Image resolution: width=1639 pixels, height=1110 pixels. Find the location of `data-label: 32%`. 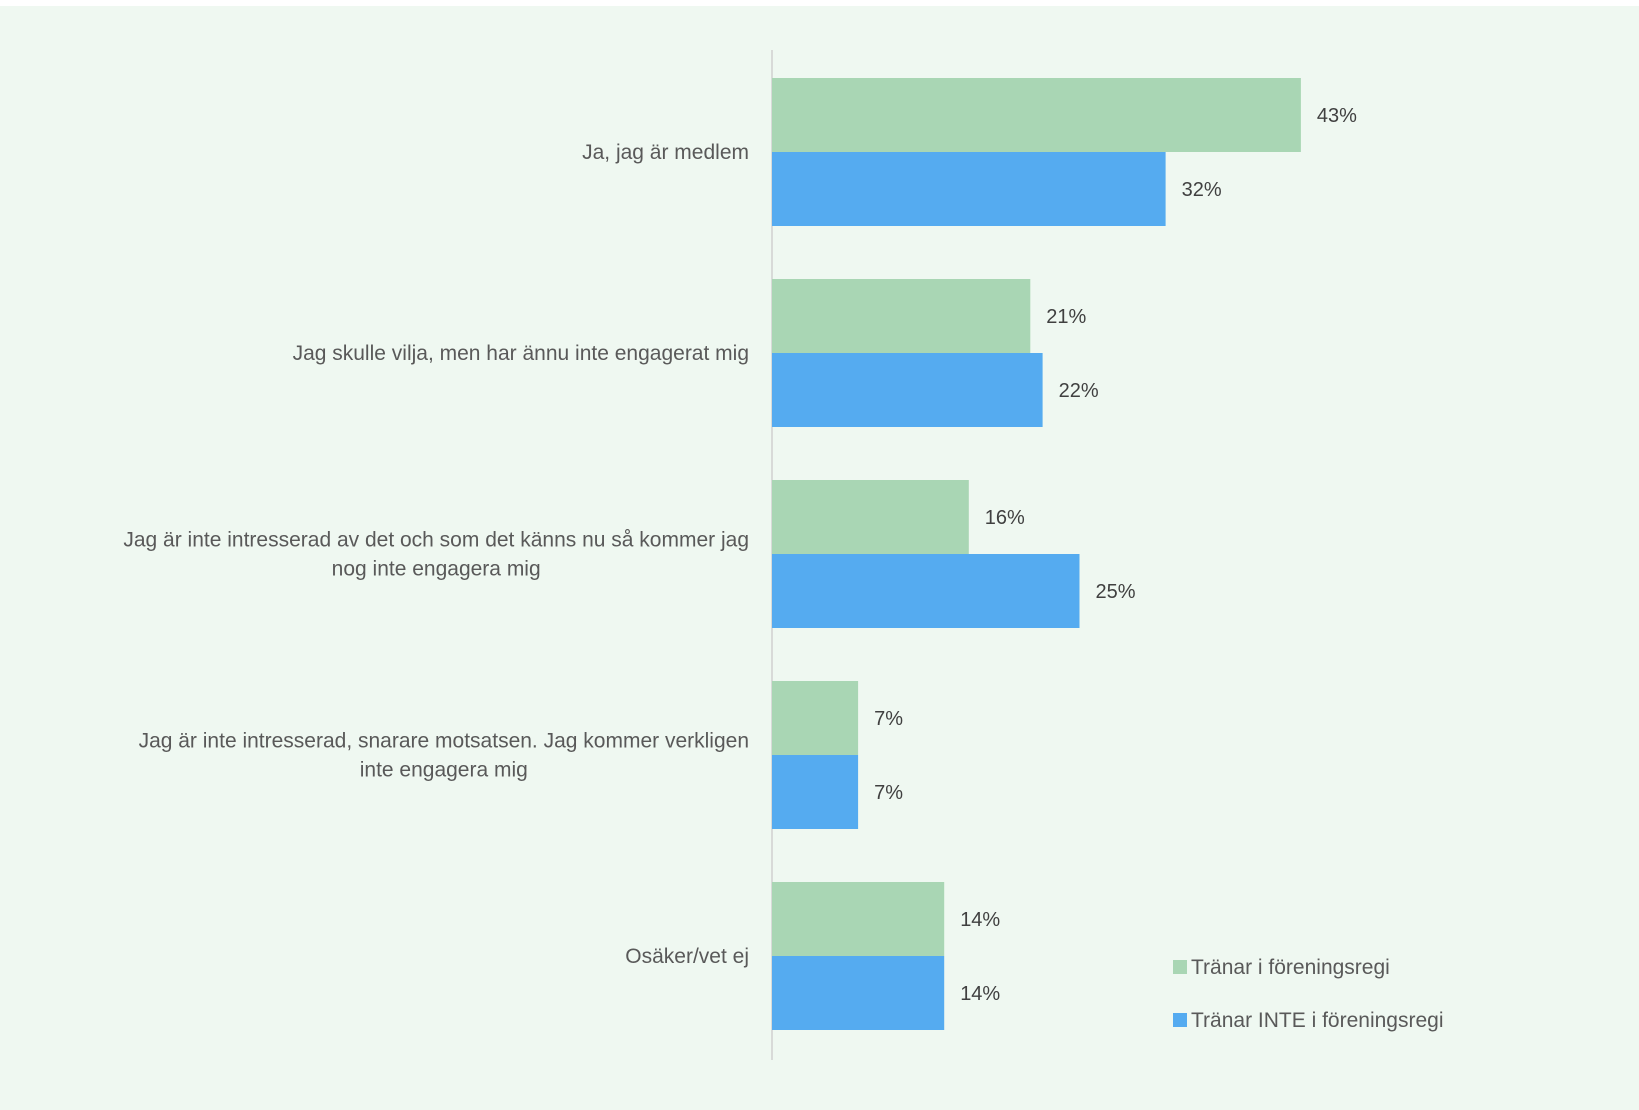

data-label: 32% is located at coordinates (1202, 190).